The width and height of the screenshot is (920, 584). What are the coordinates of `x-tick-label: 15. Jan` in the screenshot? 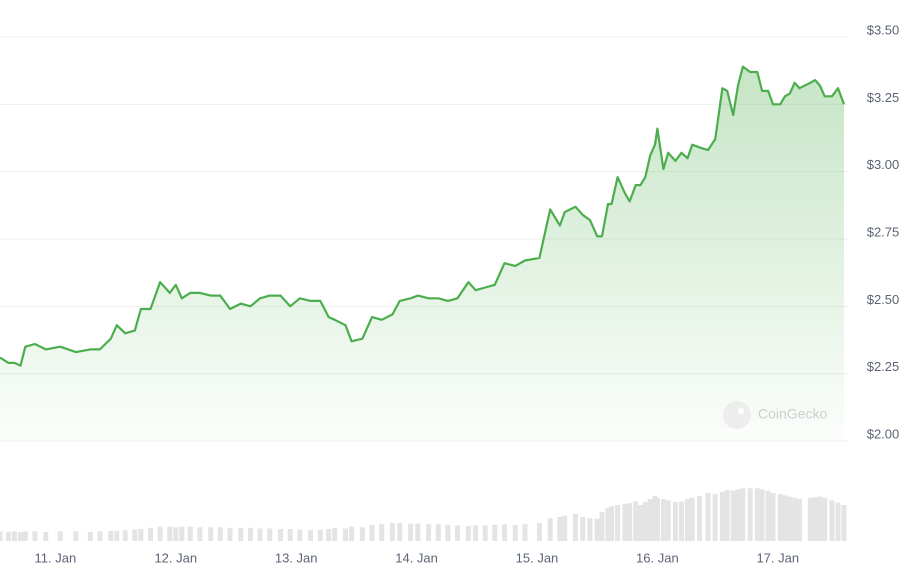 It's located at (537, 557).